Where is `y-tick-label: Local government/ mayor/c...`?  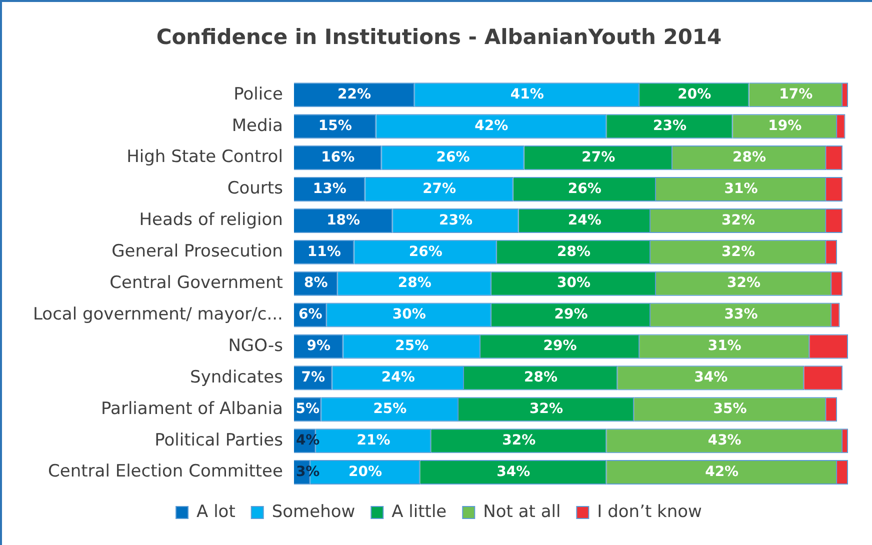
y-tick-label: Local government/ mayor/c... is located at coordinates (157, 314).